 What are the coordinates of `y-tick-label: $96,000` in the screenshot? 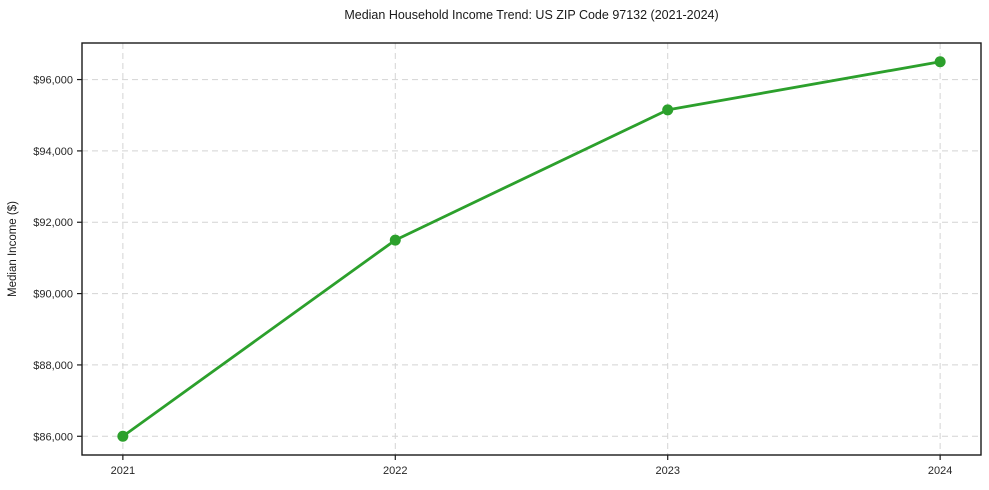 It's located at (53, 81).